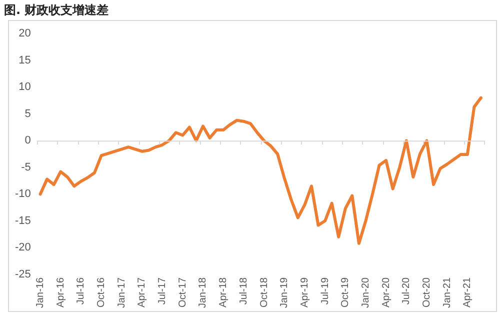 The height and width of the screenshot is (332, 500). I want to click on x-tick-label: Oct-17, so click(182, 292).